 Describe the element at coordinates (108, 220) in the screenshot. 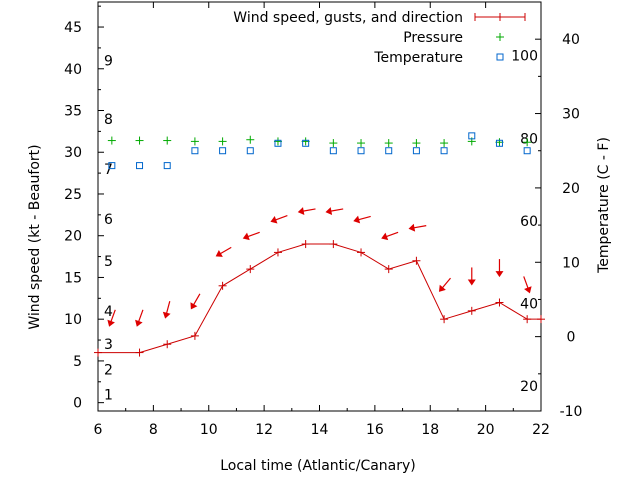

I see `beaufort-label: 6` at that location.